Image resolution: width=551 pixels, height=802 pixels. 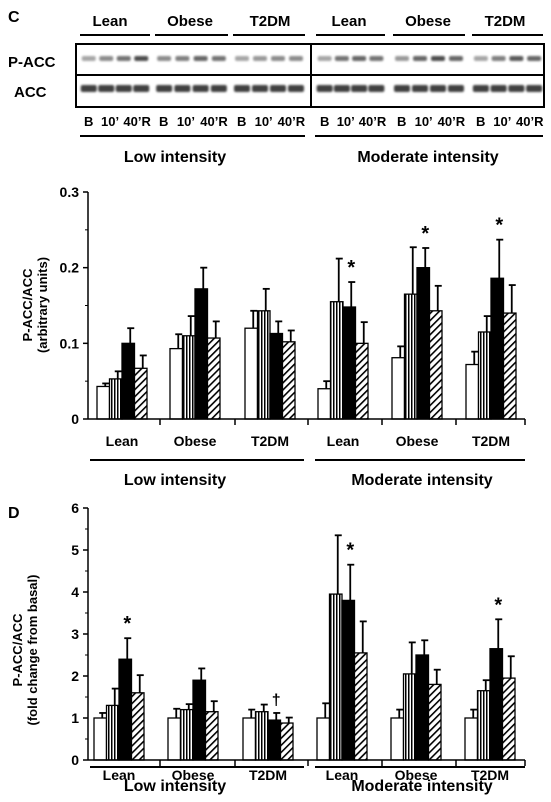 What do you see at coordinates (75, 634) in the screenshot?
I see `y-tick-label: 3` at bounding box center [75, 634].